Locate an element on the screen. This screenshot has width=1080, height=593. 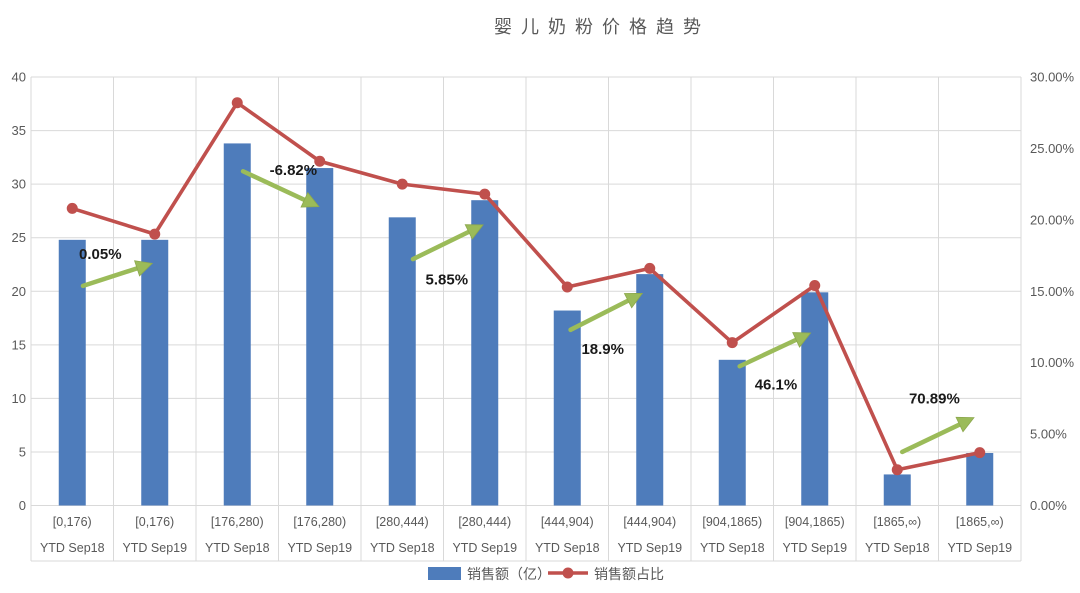
left-axis-tick-label: 25 is located at coordinates (19, 237).